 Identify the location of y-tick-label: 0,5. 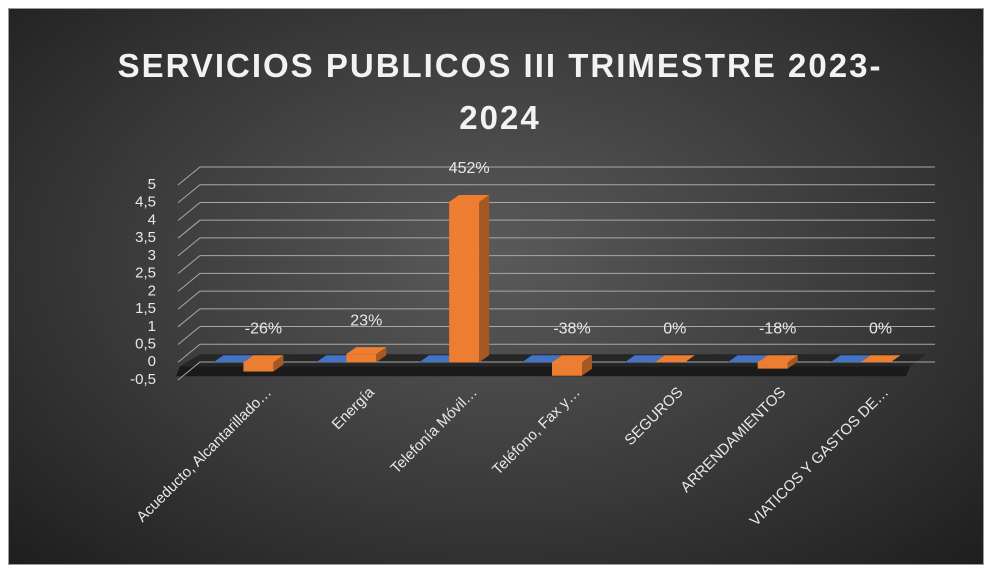
(145, 344).